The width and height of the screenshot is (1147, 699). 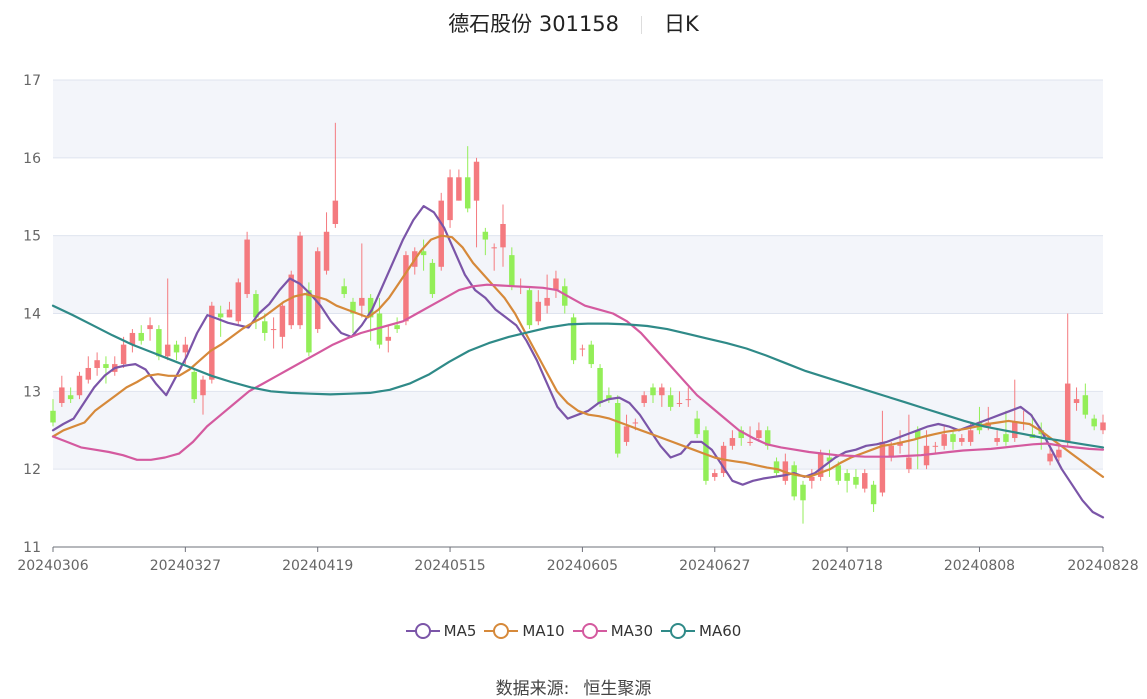 I want to click on legend-label: MA30, so click(x=632, y=631).